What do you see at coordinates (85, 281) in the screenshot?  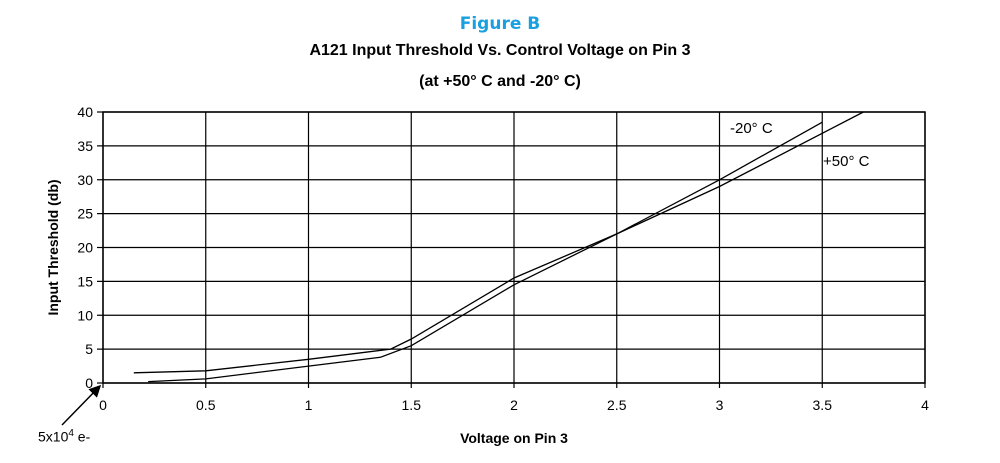 I see `y-tick-label: 15` at bounding box center [85, 281].